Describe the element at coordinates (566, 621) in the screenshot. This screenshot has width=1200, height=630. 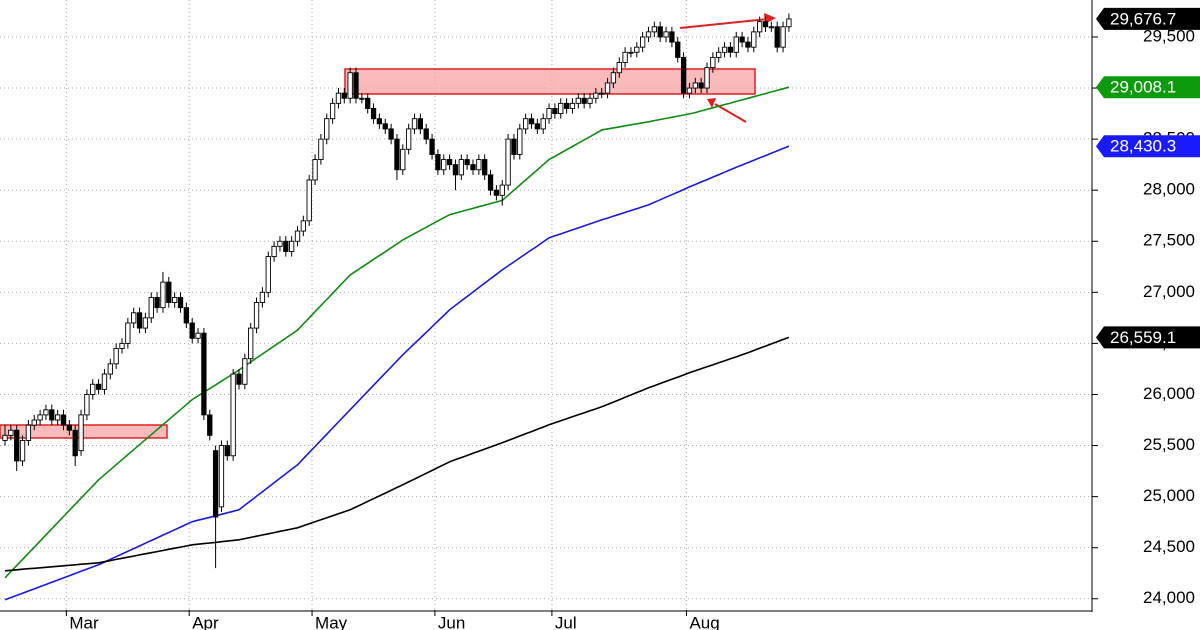
I see `x-tick-label: Jul` at that location.